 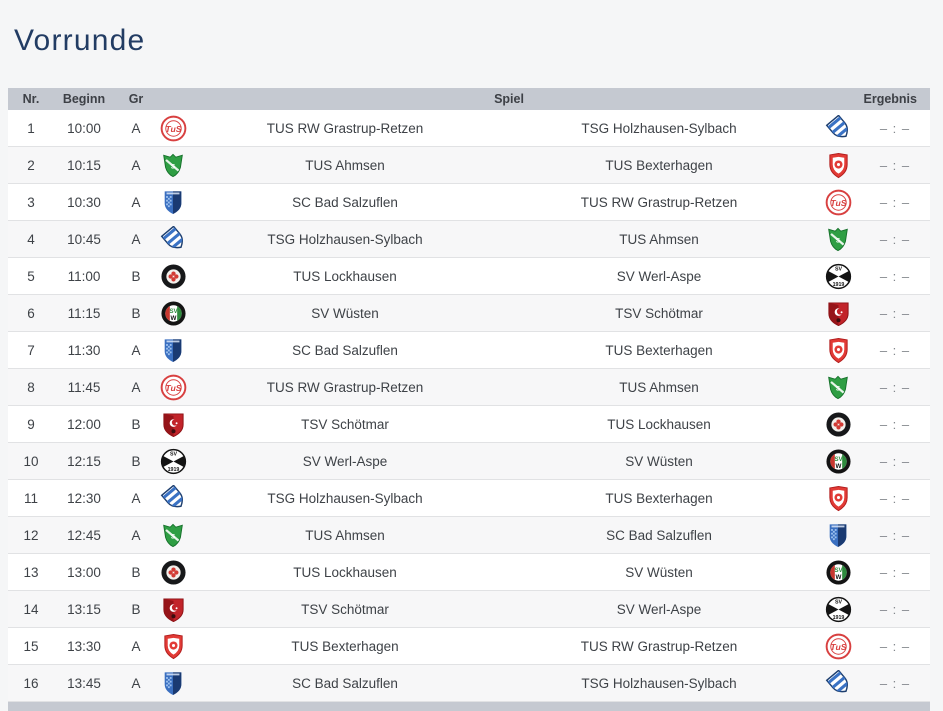 I want to click on away-team-name: TSV Schötmar, so click(x=659, y=313).